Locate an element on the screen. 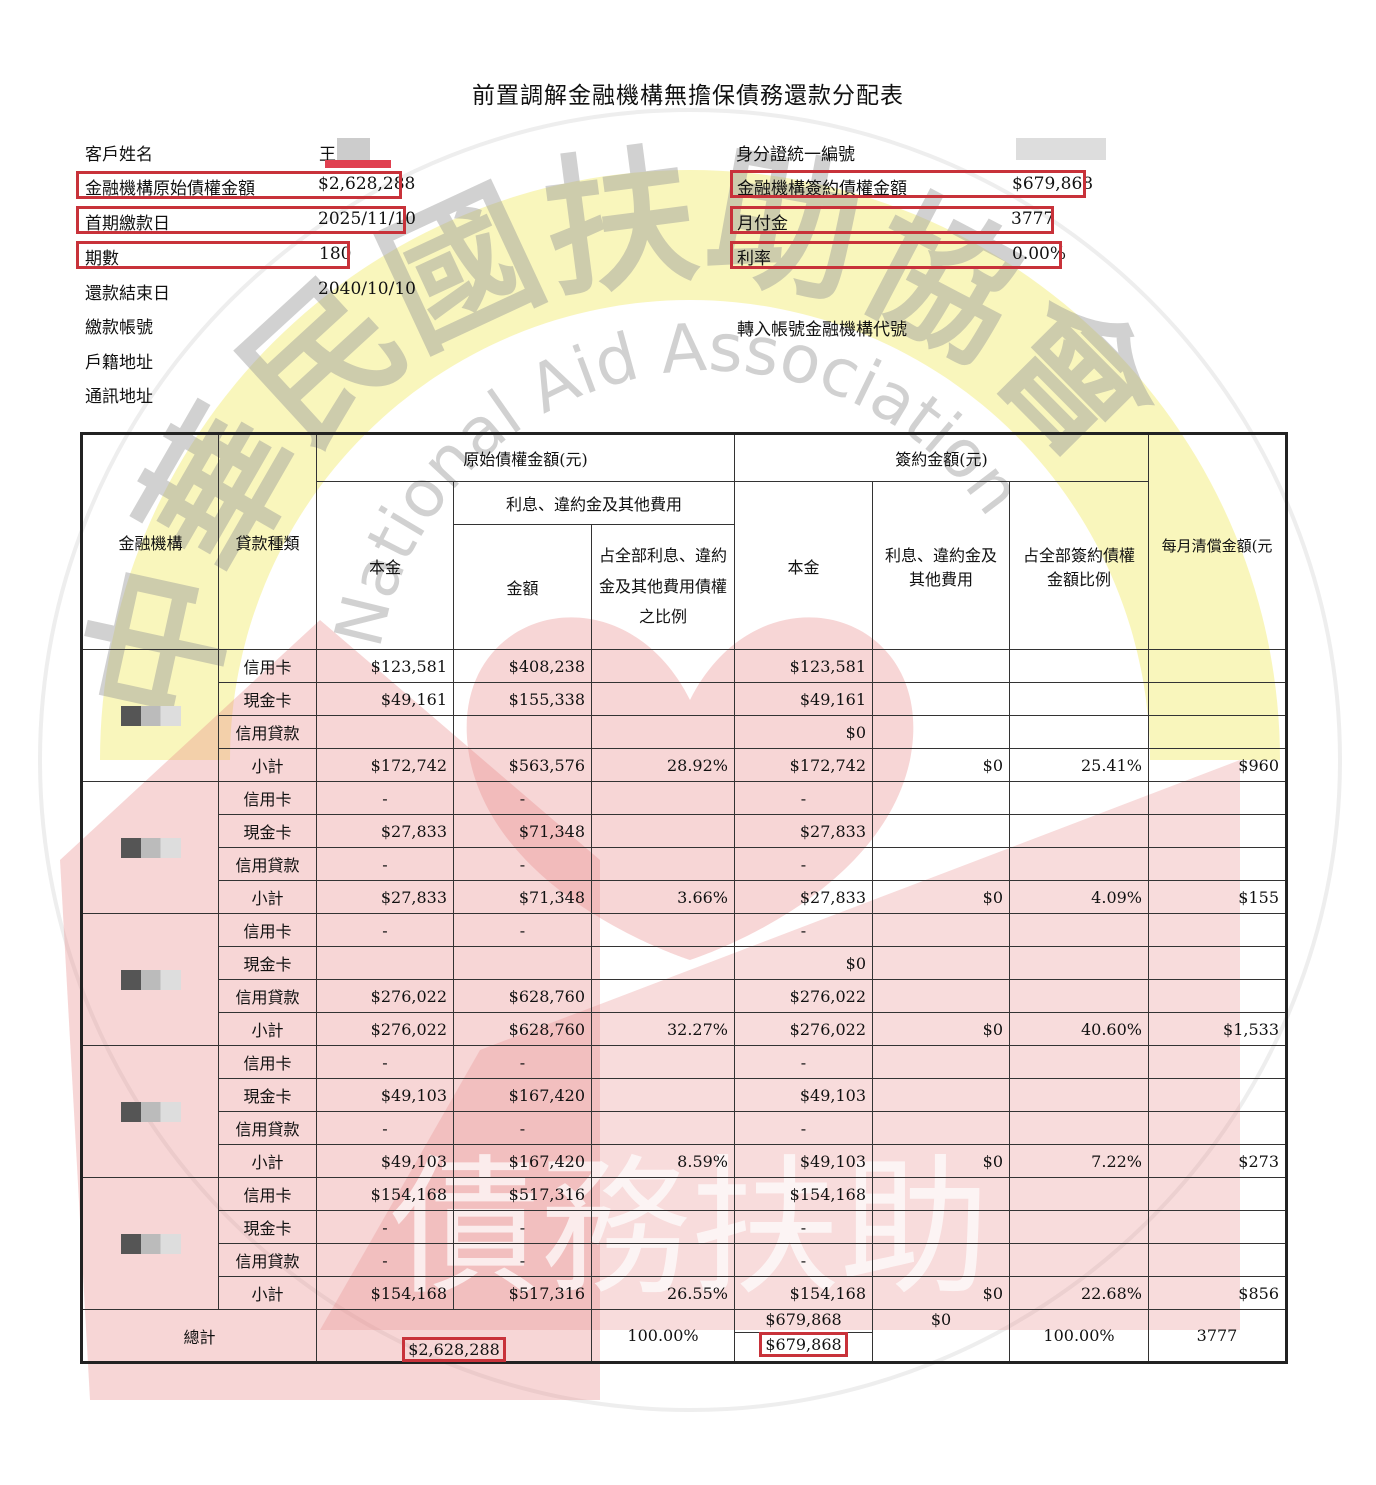 The height and width of the screenshot is (1485, 1376). total-signed-principal: $679,868 $679,868 is located at coordinates (803, 1336).